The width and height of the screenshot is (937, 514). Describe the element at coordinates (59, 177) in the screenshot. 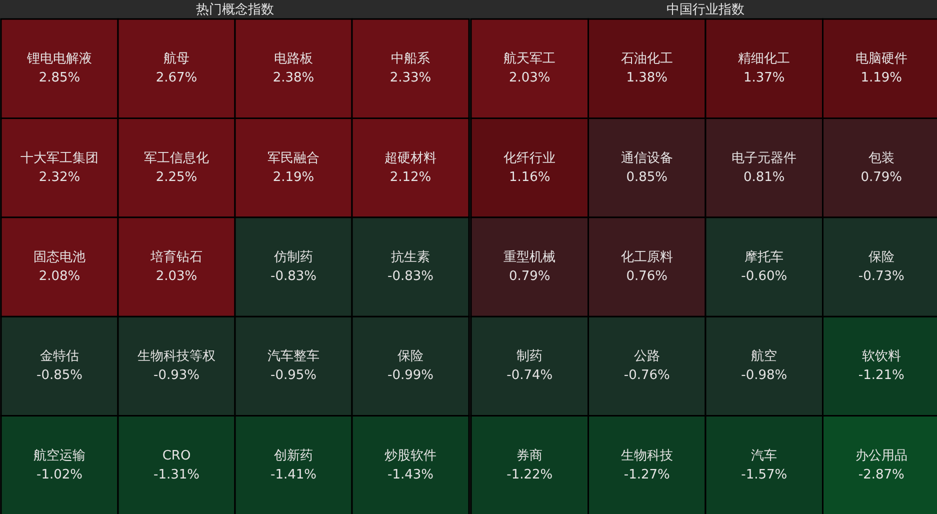

I see `data-label: 2.32%` at that location.